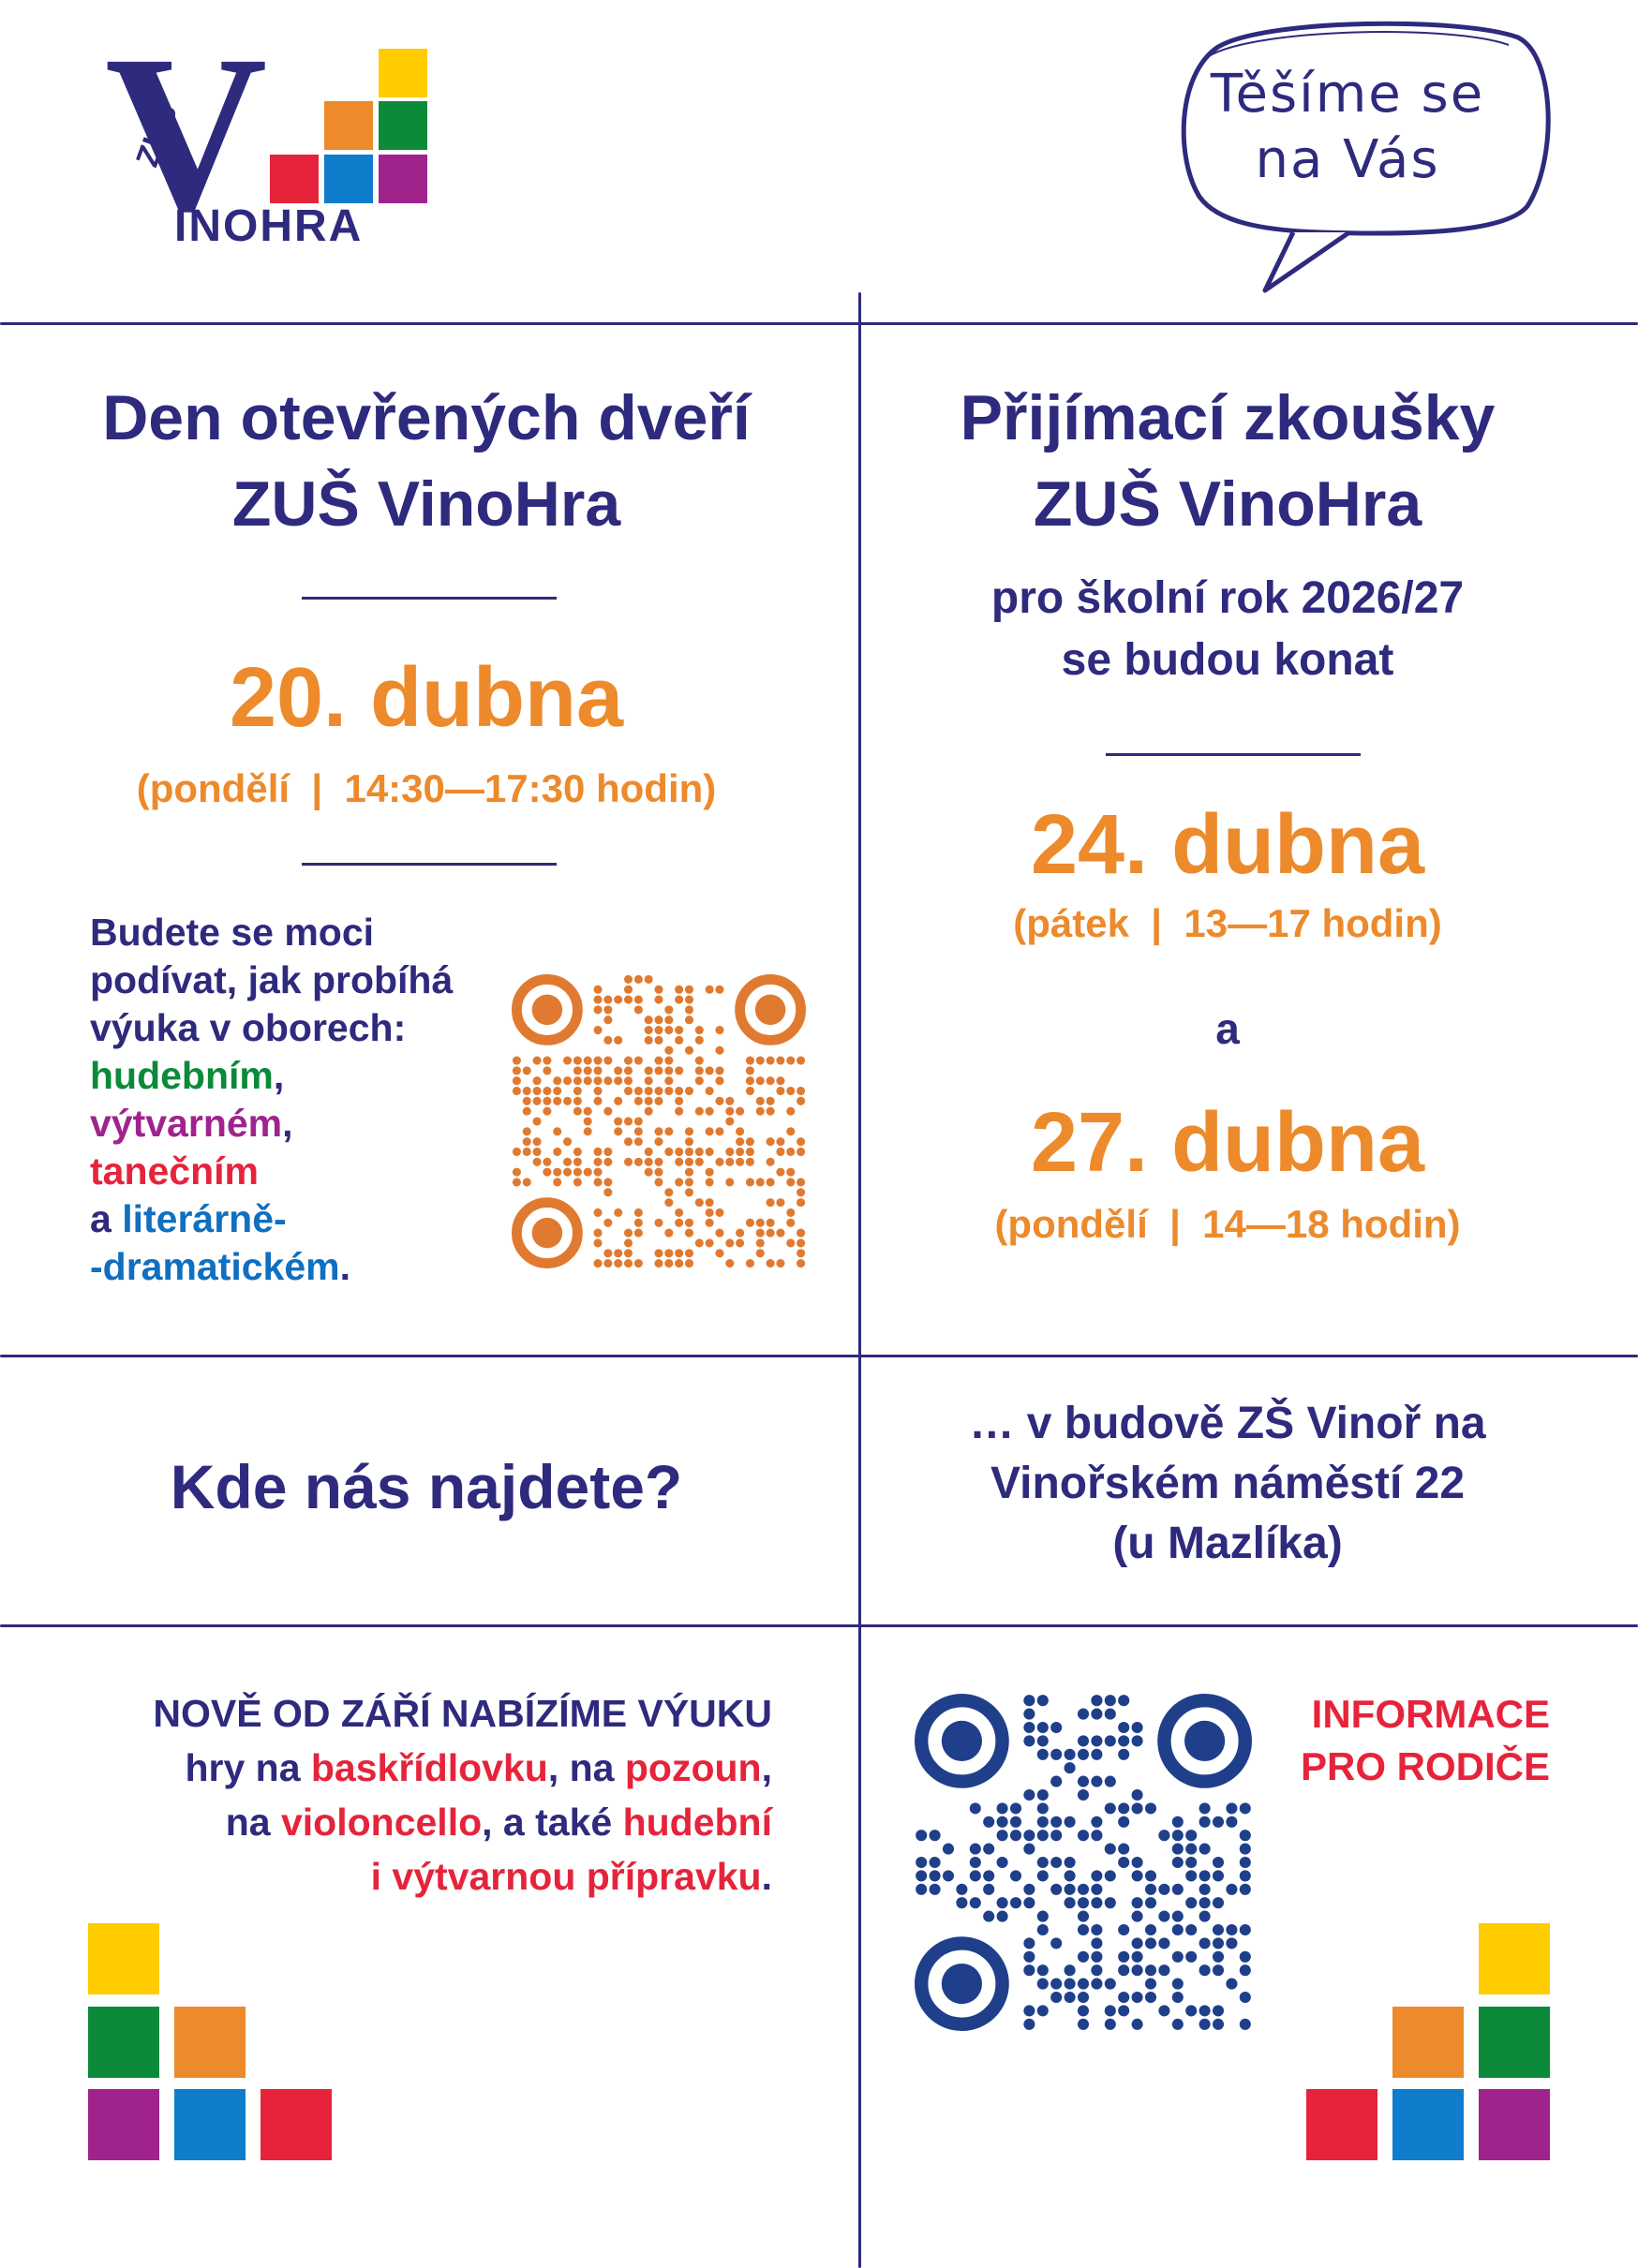 This screenshot has height=2268, width=1638. I want to click on square-green, so click(1514, 2042).